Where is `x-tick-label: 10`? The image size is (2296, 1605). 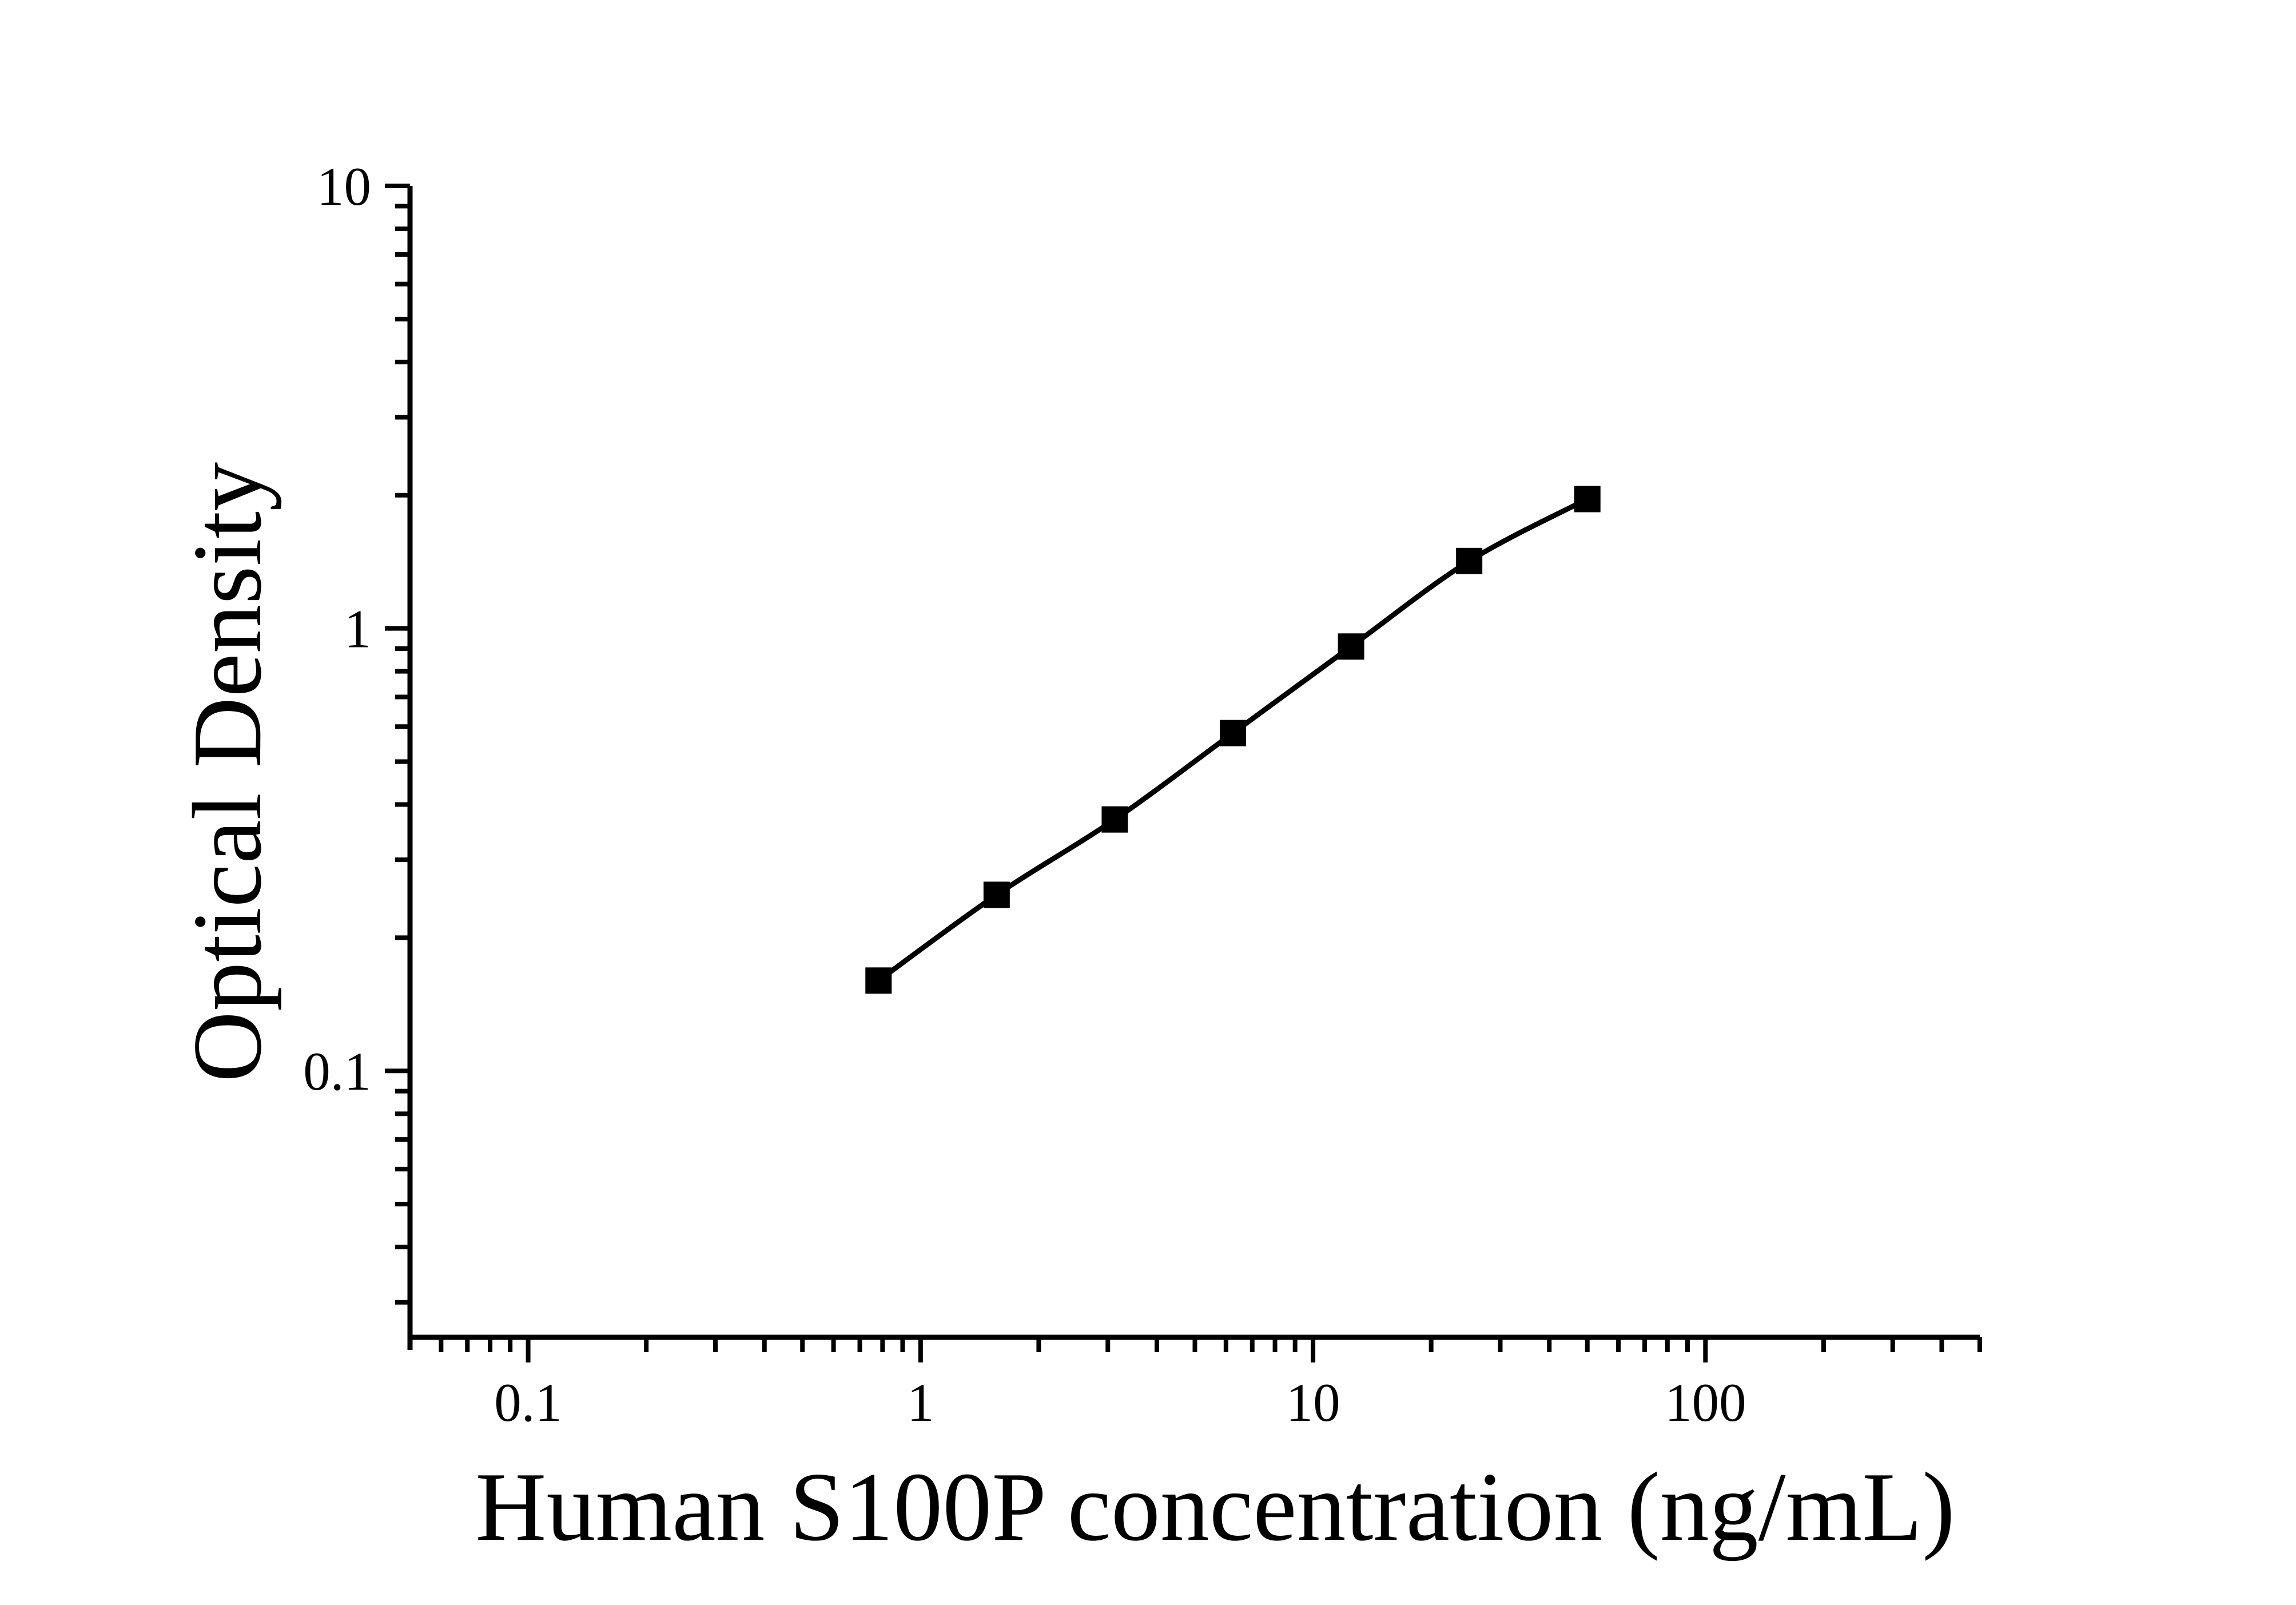 x-tick-label: 10 is located at coordinates (1313, 1402).